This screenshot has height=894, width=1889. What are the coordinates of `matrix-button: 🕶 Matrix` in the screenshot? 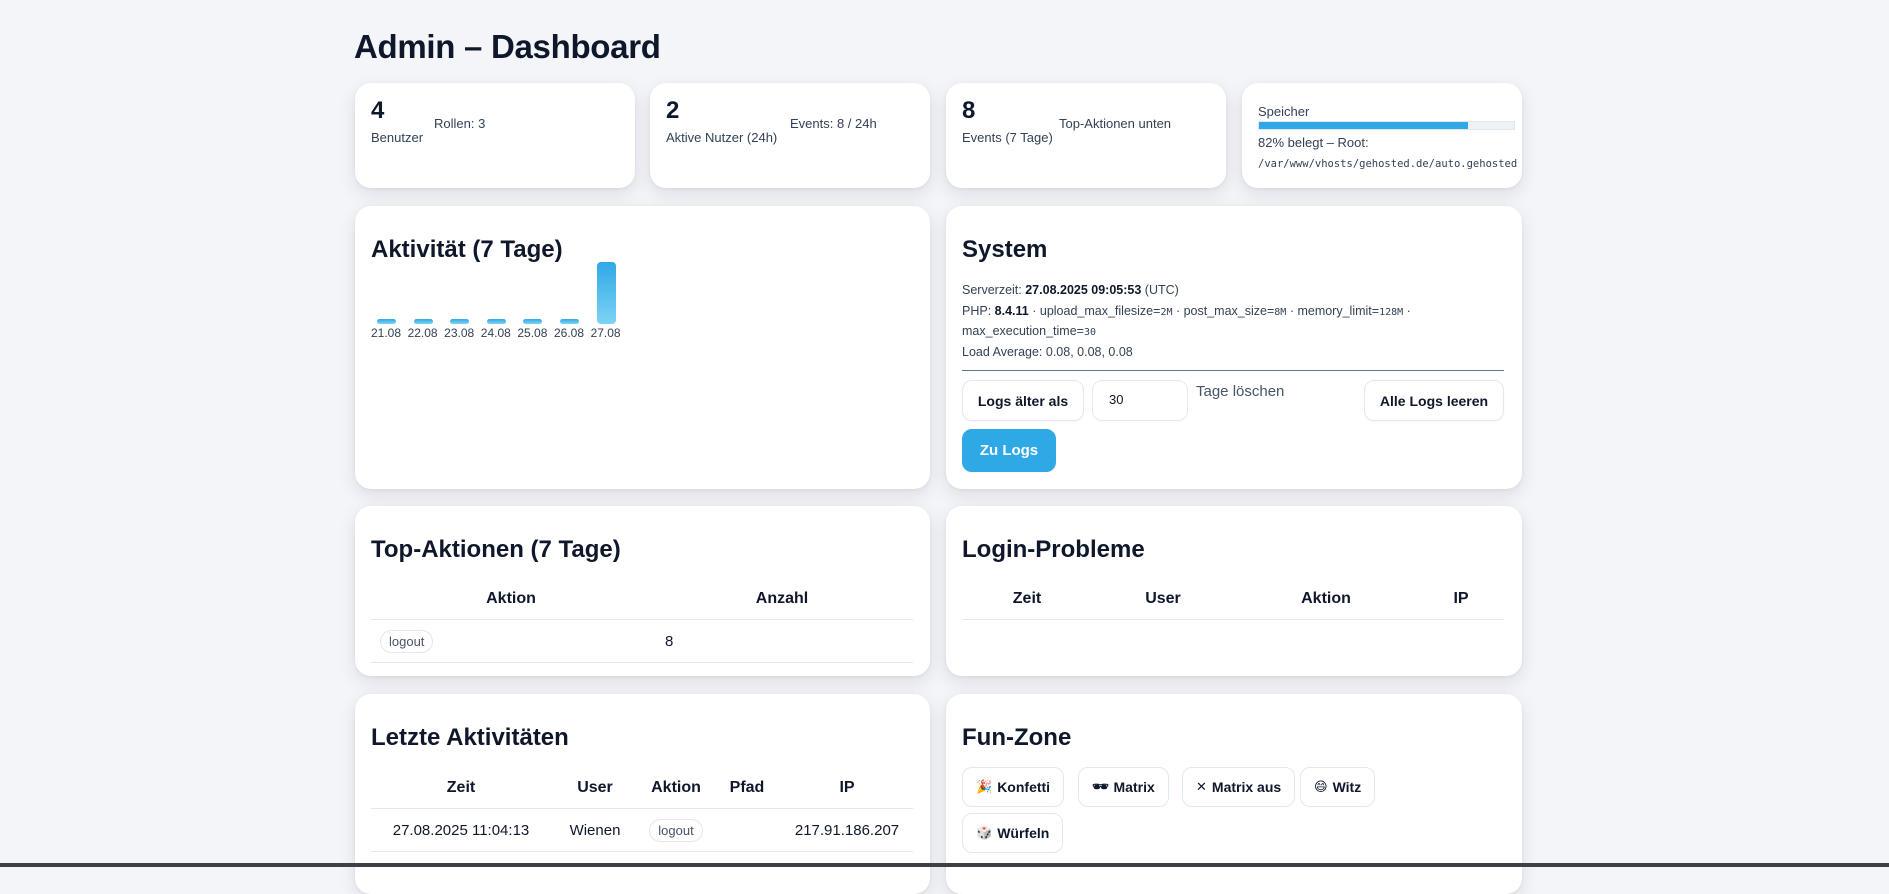 It's located at (1123, 787).